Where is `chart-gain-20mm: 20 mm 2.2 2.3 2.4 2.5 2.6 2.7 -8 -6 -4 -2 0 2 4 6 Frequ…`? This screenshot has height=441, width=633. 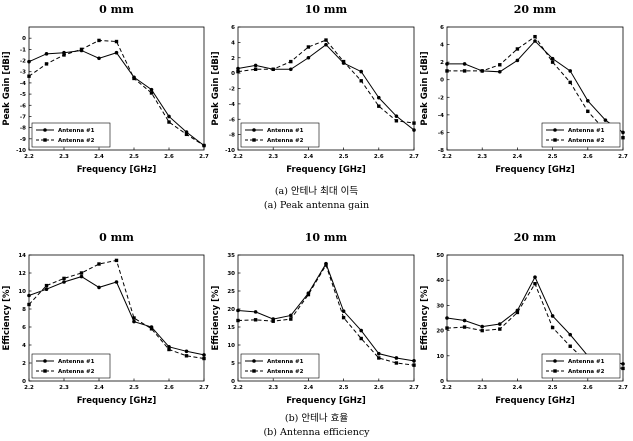 chart-gain-20mm: 20 mm 2.2 2.3 2.4 2.5 2.6 2.7 -8 -6 -4 -2 0 2 4 6 Frequ… is located at coordinates (524, 89).